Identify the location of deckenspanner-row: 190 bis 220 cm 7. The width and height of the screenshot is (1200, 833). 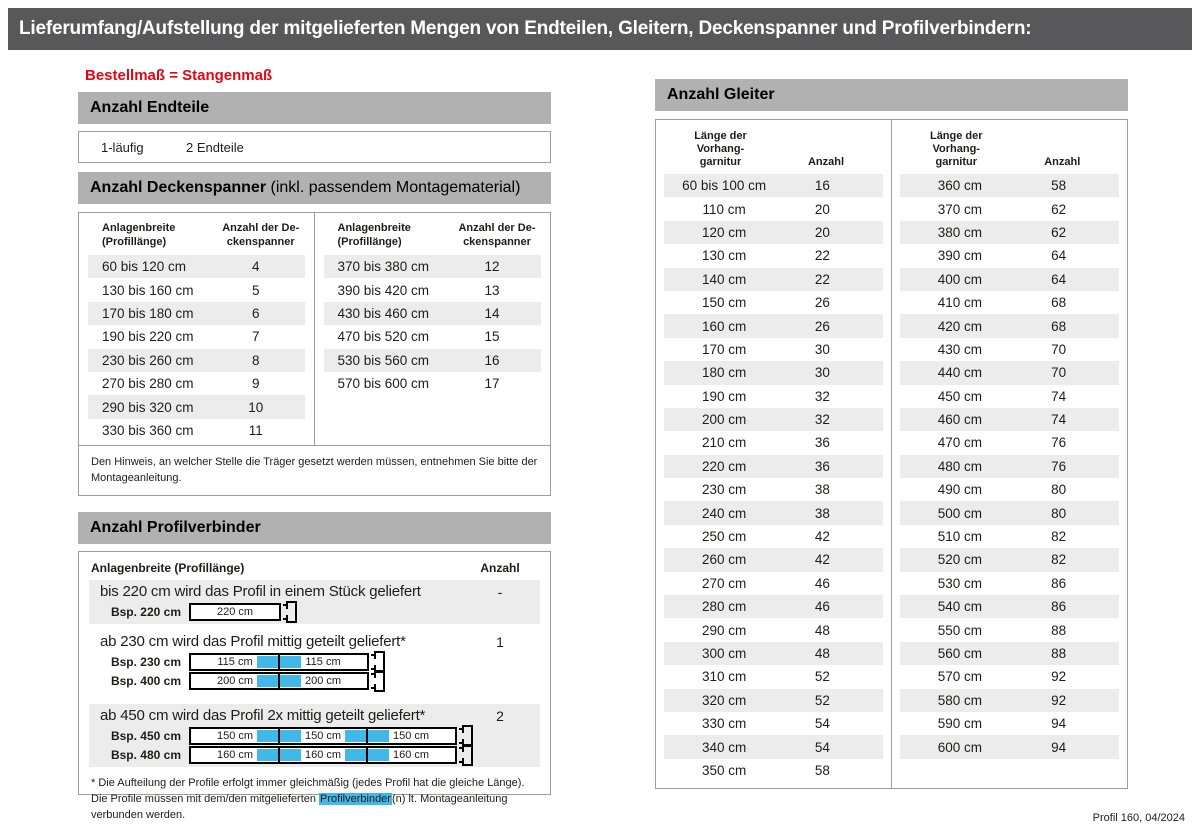
(196, 336).